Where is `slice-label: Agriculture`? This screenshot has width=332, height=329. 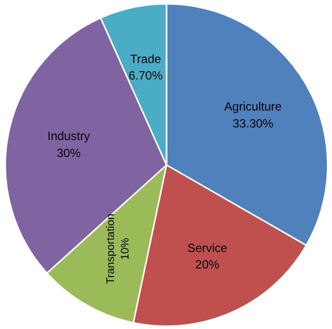 slice-label: Agriculture is located at coordinates (253, 107).